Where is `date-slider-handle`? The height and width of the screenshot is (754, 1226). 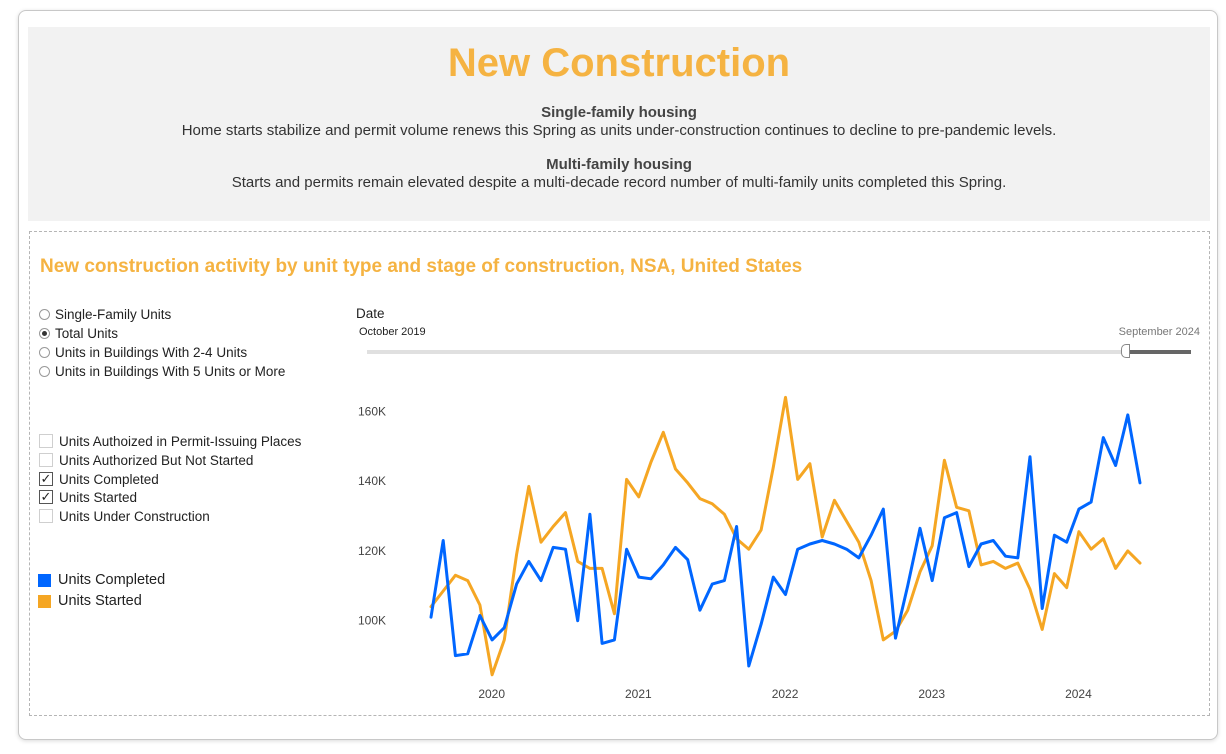
date-slider-handle is located at coordinates (1125, 351).